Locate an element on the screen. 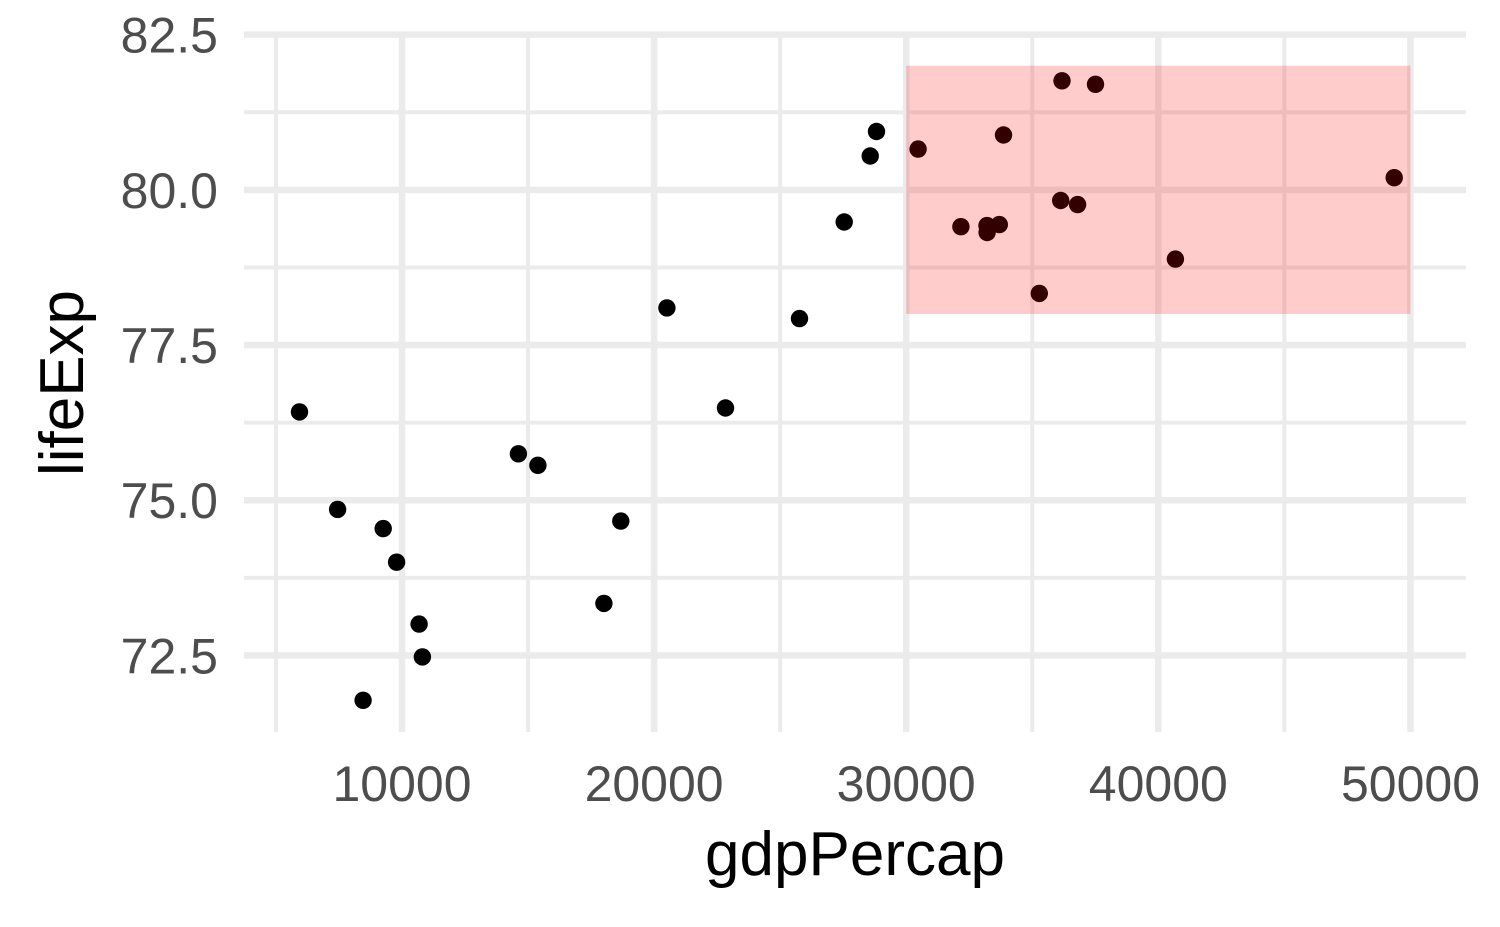 This screenshot has height=927, width=1500. x-axis-title: gdpPercap is located at coordinates (855, 854).